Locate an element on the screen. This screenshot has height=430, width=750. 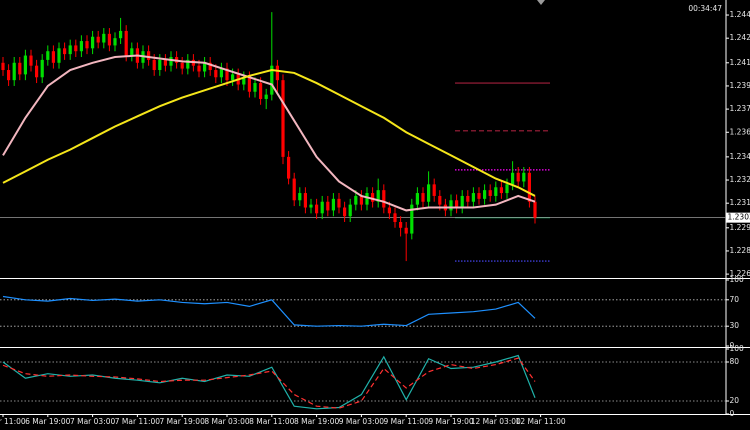
y-tick-label: 1.2443 is located at coordinates (740, 14).